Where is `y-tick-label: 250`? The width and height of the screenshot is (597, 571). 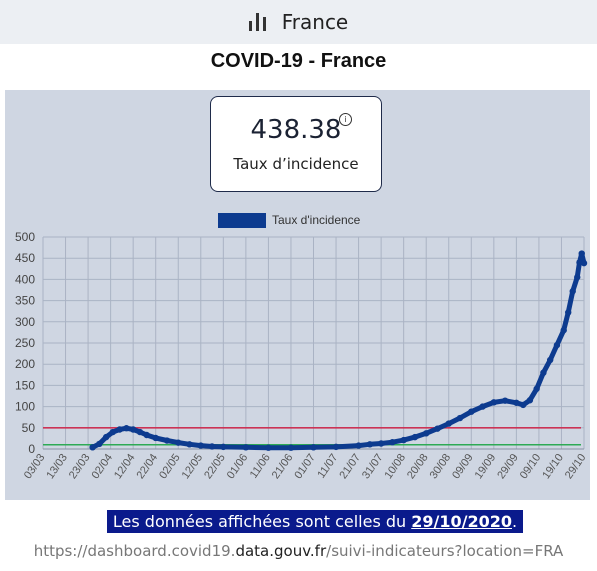 y-tick-label: 250 is located at coordinates (25, 343).